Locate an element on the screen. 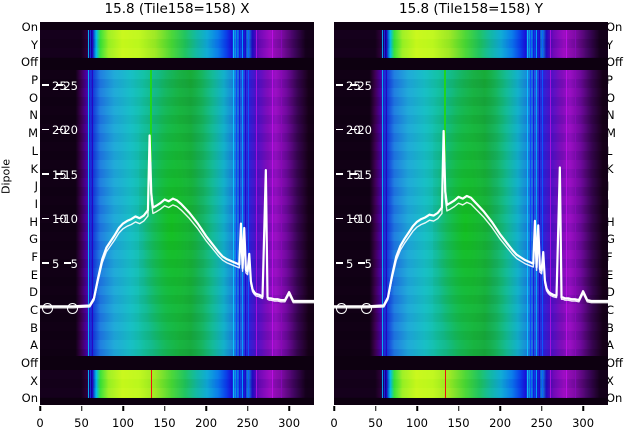  dipole-ticks-left: On Y Off P O N M L K J I H G F E D C B A Off X On is located at coordinates (21, 213).